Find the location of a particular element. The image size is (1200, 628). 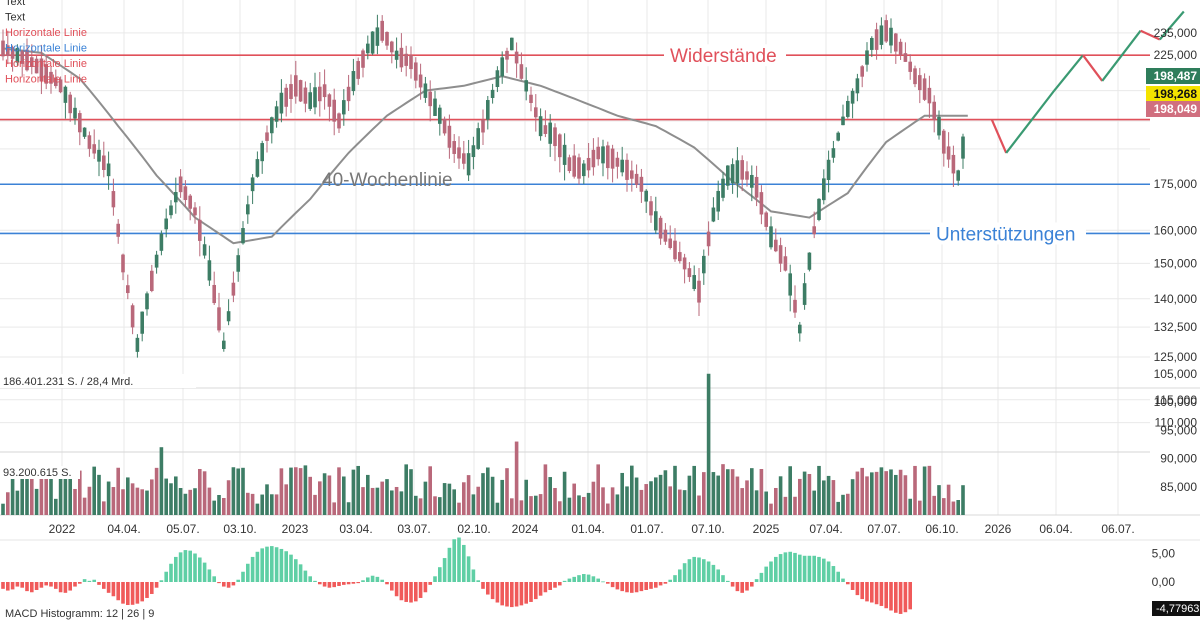

projection-segment is located at coordinates (1030, 121).